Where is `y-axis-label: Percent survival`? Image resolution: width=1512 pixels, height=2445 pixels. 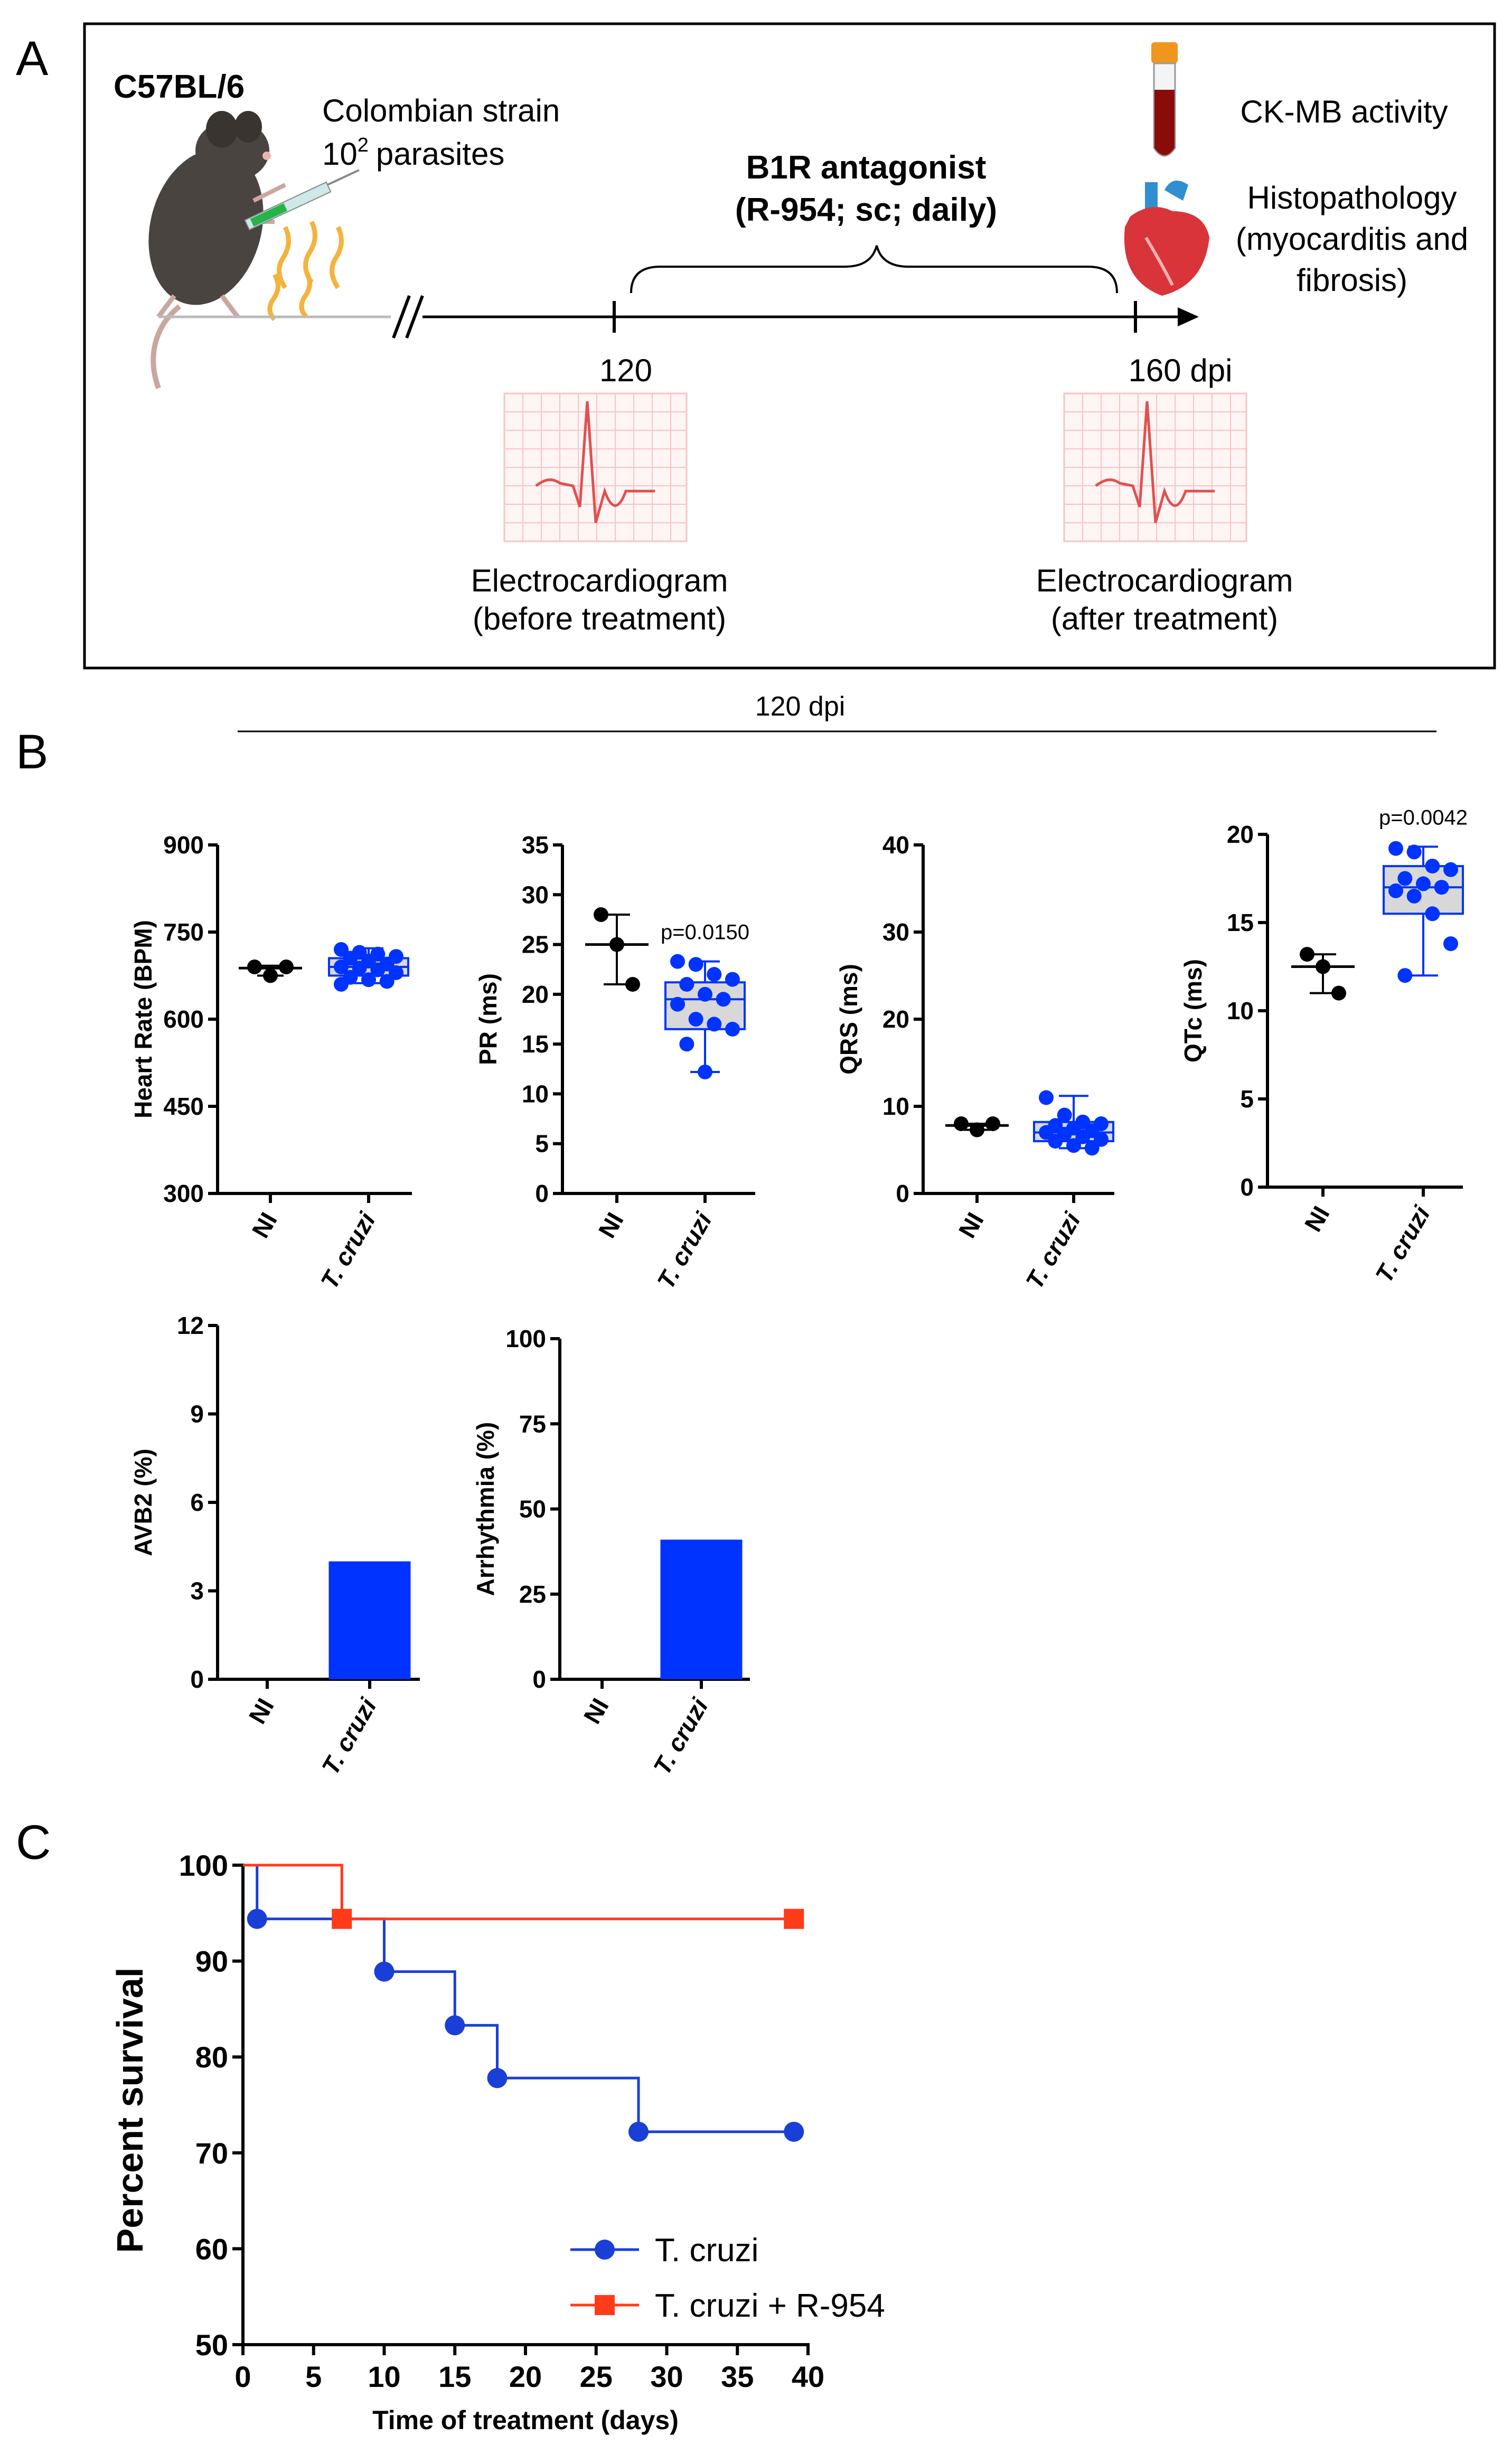 y-axis-label: Percent survival is located at coordinates (130, 2111).